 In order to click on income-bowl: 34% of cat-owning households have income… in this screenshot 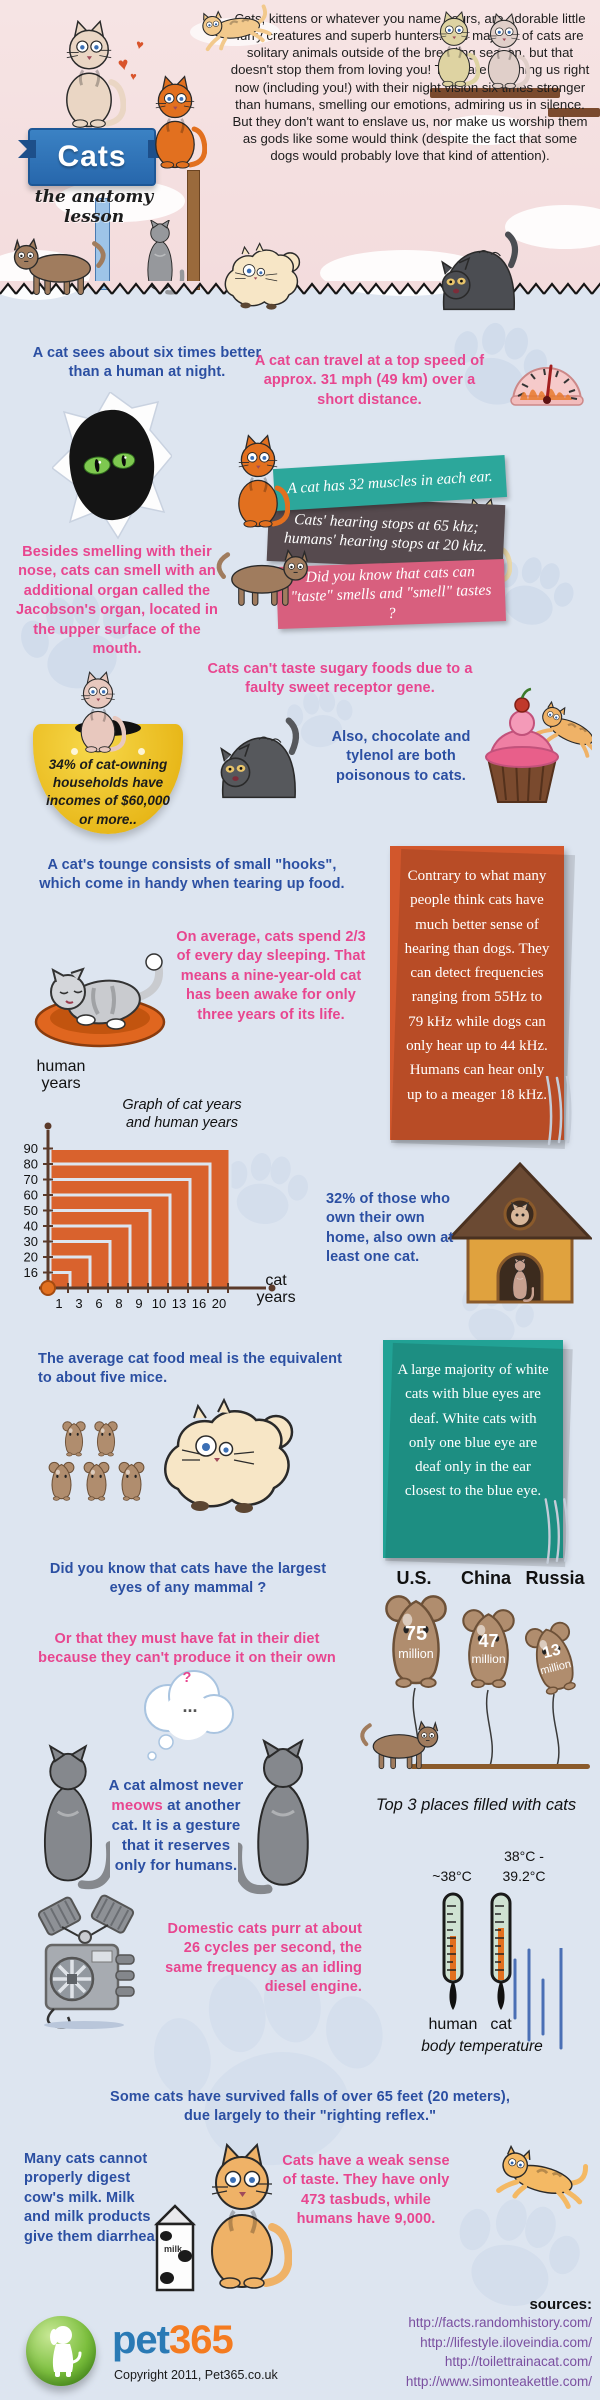, I will do `click(108, 777)`.